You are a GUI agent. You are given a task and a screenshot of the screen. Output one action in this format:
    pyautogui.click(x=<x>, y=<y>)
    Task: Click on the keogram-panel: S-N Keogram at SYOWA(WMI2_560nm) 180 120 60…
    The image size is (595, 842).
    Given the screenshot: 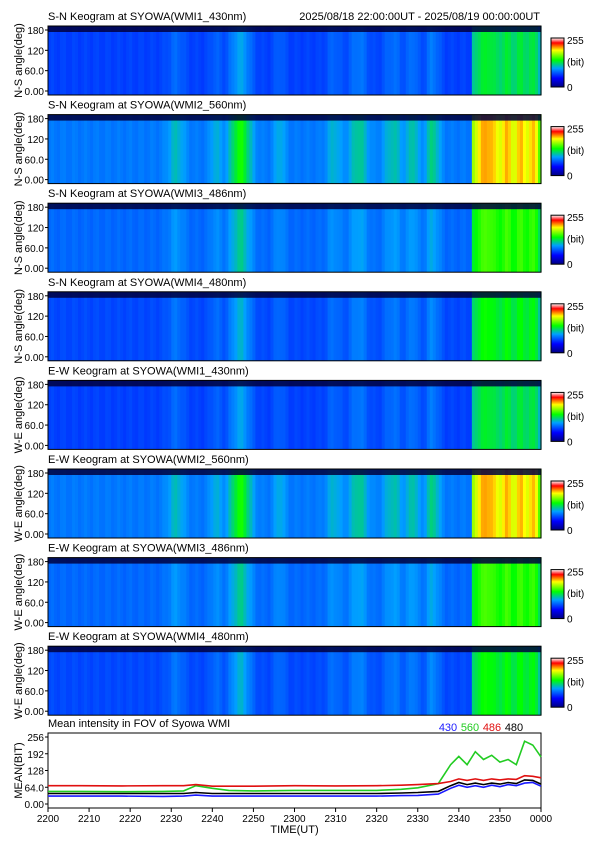 What is the action you would take?
    pyautogui.click(x=298, y=143)
    